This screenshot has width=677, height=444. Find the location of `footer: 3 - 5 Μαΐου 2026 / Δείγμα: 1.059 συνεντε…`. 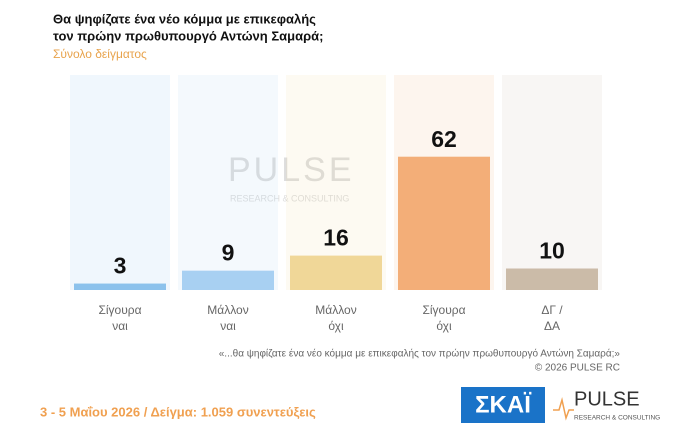

footer: 3 - 5 Μαΐου 2026 / Δείγμα: 1.059 συνεντε… is located at coordinates (178, 411).